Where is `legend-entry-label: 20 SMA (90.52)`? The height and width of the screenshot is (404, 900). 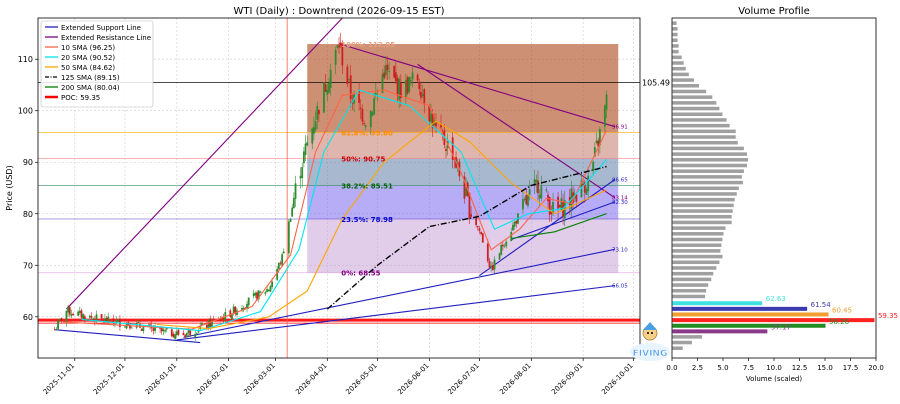 legend-entry-label: 20 SMA (90.52) is located at coordinates (88, 58).